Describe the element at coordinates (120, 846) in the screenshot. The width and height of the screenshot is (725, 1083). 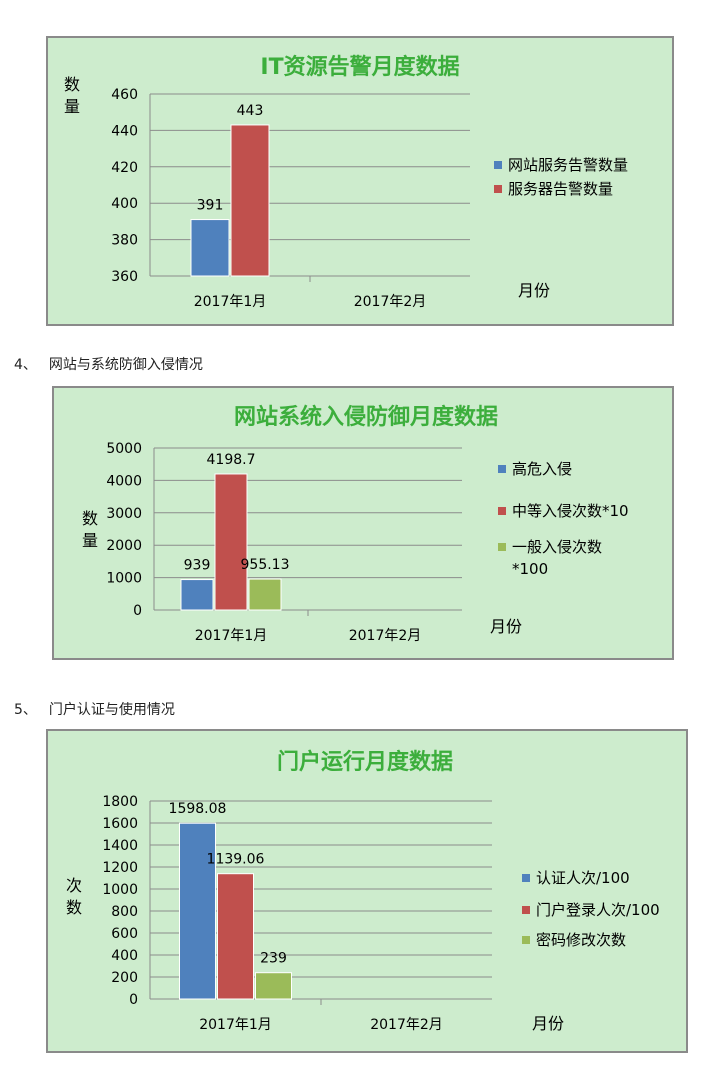
I see `y-tick-label: 1400` at that location.